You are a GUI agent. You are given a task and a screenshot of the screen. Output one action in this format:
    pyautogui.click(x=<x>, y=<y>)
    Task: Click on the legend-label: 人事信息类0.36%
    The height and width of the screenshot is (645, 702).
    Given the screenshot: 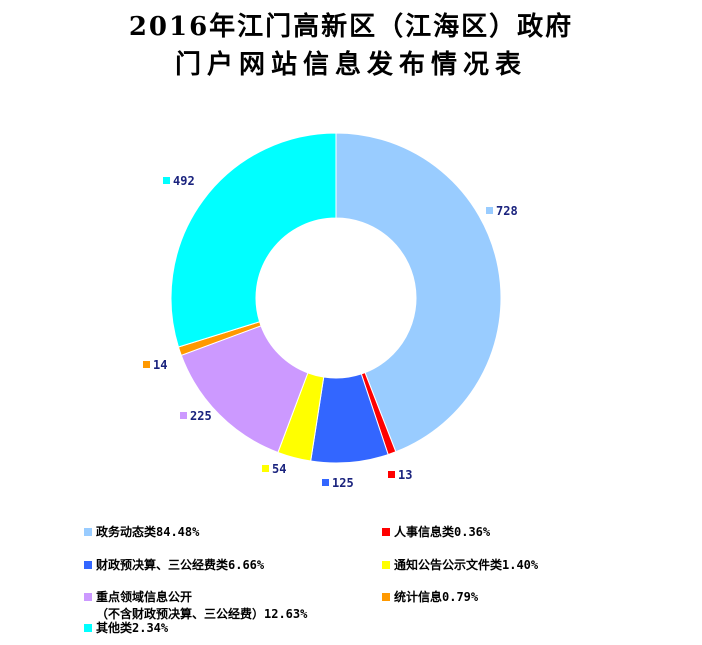 What is the action you would take?
    pyautogui.click(x=442, y=532)
    